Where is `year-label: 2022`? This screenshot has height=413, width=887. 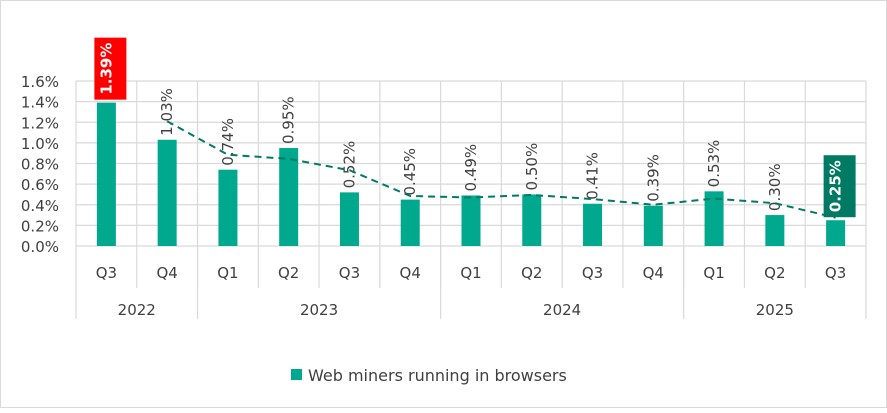
year-label: 2022 is located at coordinates (137, 310).